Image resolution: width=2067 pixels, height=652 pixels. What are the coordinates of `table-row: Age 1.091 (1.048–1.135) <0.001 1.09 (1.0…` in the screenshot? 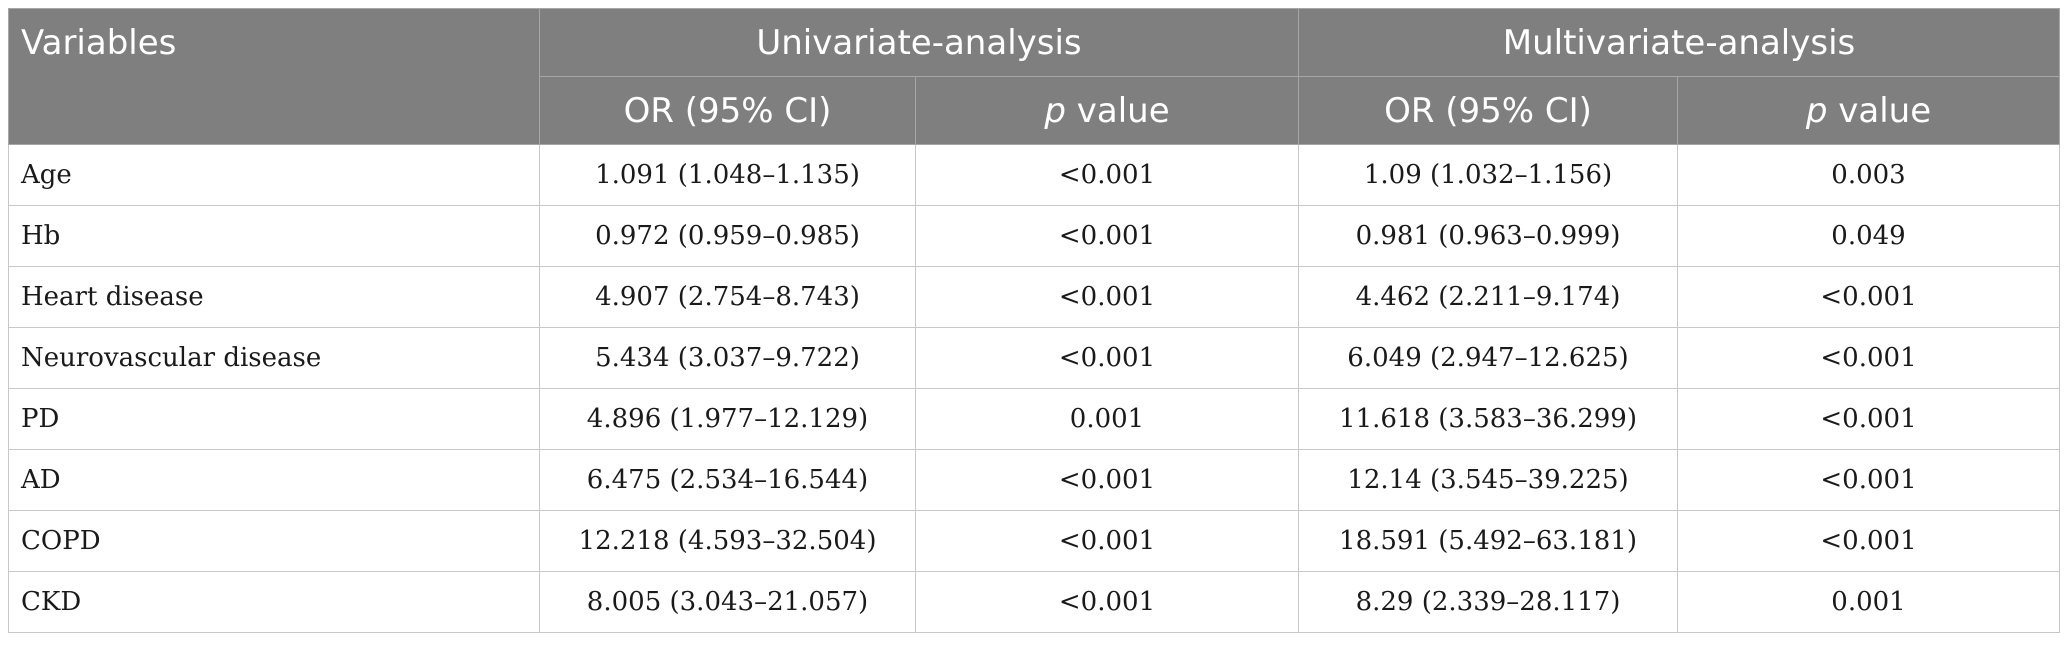 It's located at (1034, 175).